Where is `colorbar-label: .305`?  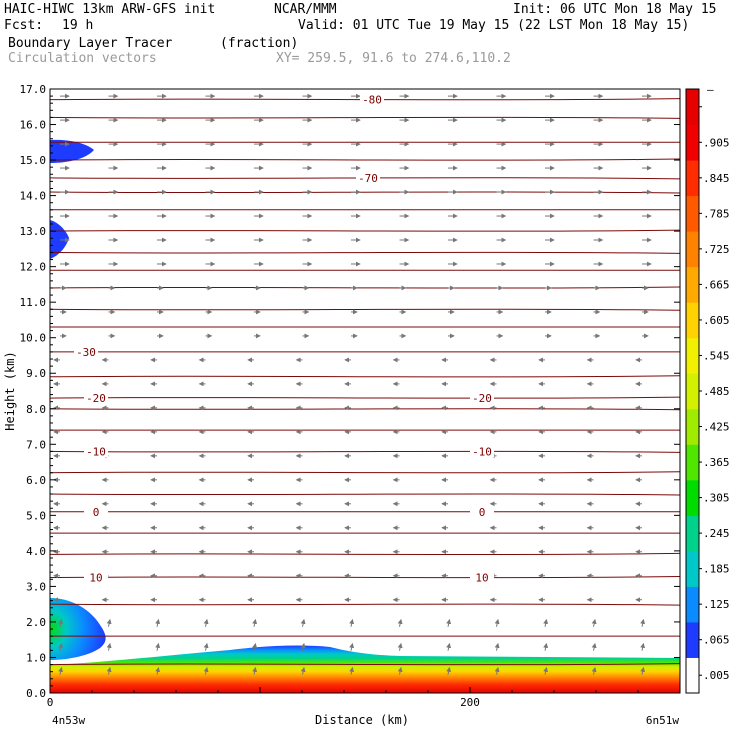 colorbar-label: .305 is located at coordinates (716, 498).